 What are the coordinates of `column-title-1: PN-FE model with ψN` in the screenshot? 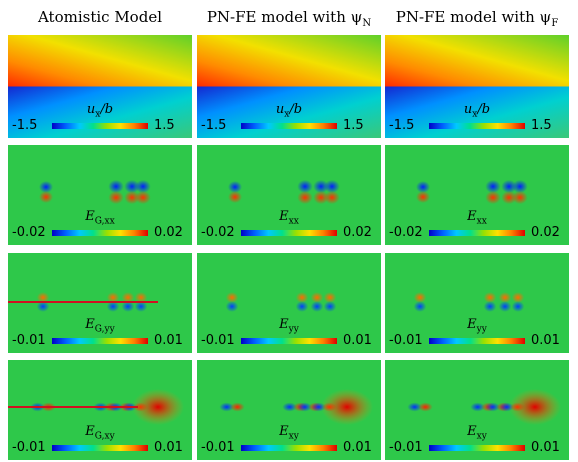 It's located at (289, 18).